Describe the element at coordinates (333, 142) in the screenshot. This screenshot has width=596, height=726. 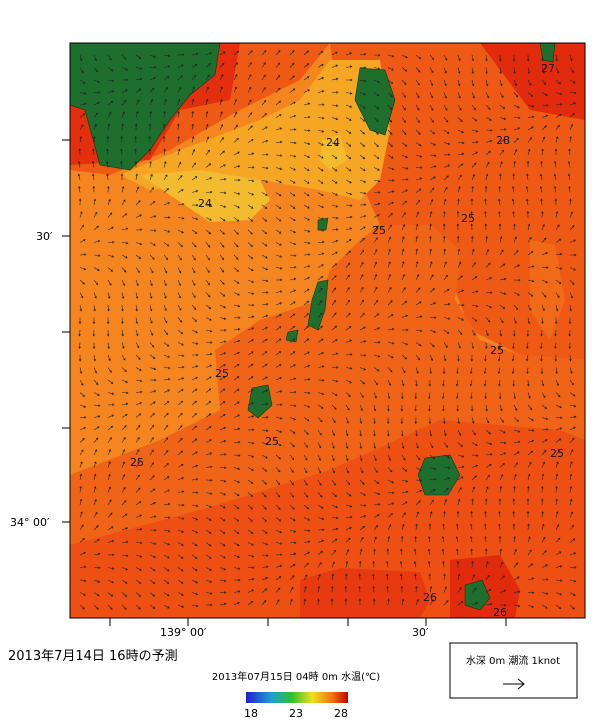
I see `contour-label: 24` at that location.